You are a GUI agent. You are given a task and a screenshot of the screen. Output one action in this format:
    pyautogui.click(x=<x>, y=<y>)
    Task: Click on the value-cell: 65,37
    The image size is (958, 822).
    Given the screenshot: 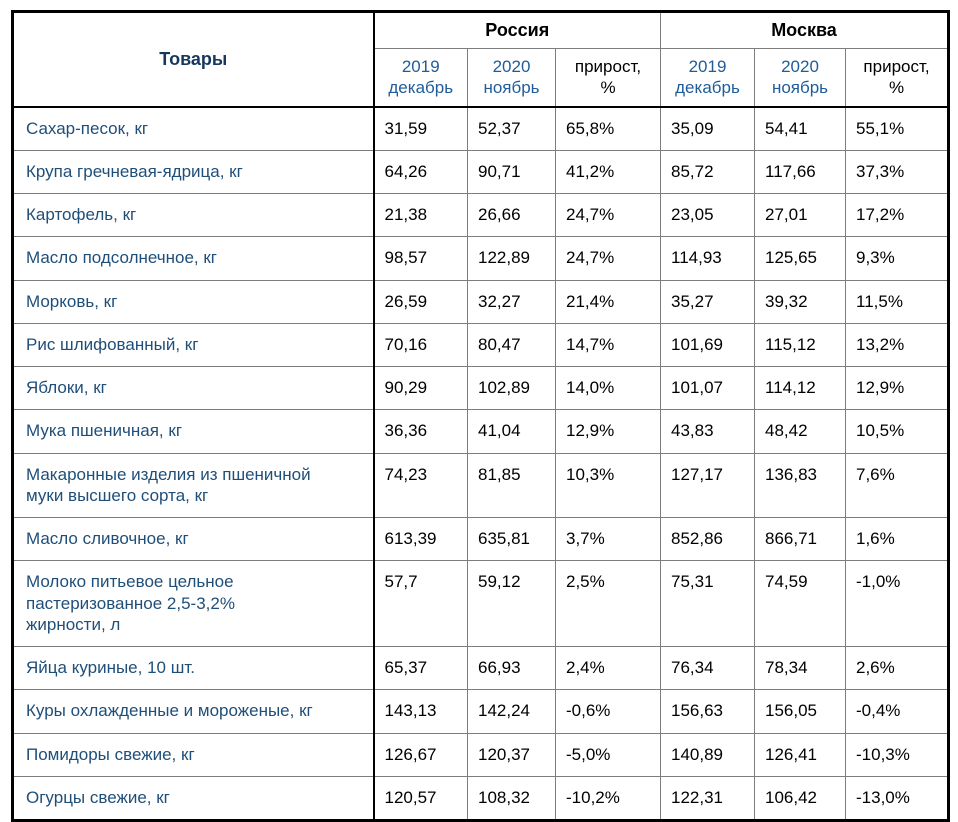 What is the action you would take?
    pyautogui.click(x=420, y=668)
    